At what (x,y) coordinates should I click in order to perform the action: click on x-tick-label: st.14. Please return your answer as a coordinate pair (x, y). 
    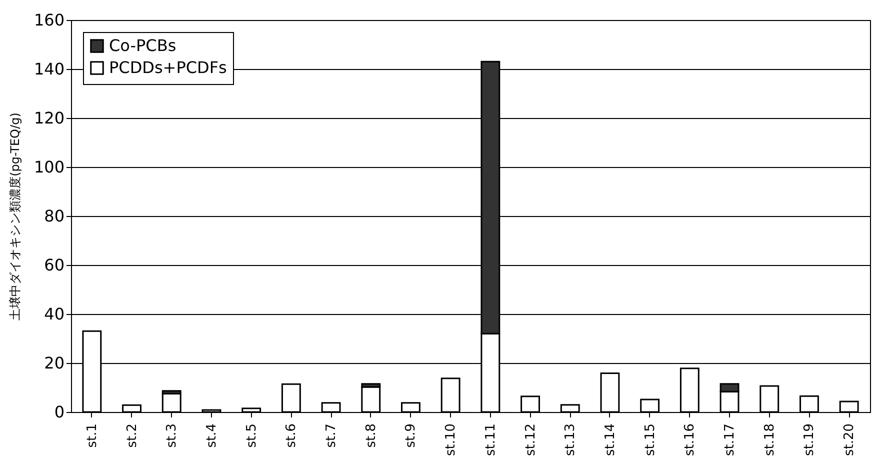
    Looking at the image, I should click on (610, 440).